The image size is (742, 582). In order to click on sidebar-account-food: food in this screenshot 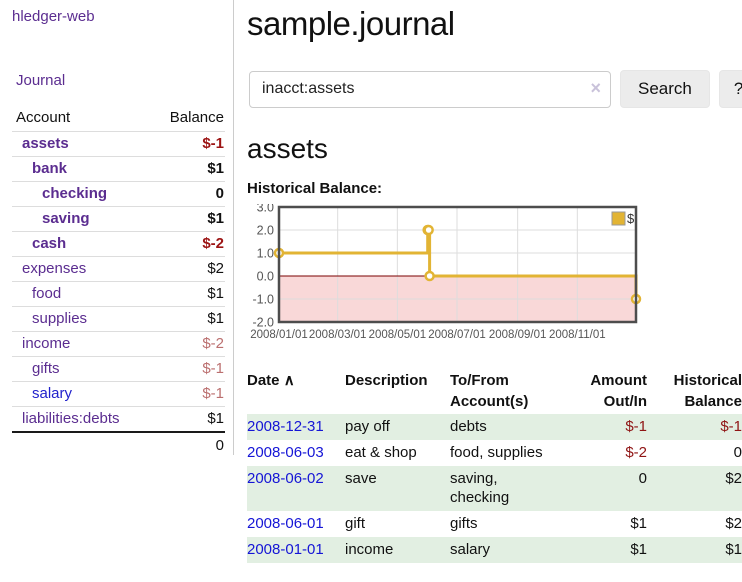, I will do `click(47, 293)`.